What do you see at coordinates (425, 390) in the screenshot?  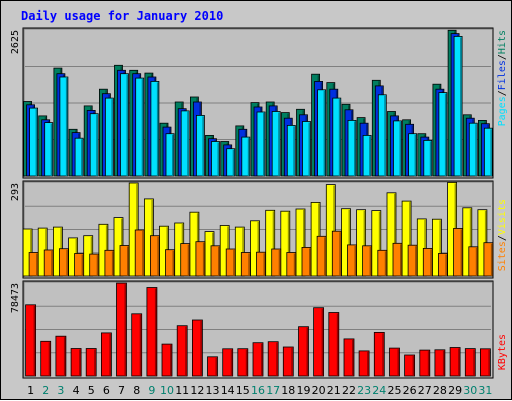 I see `day-label-27: 27` at bounding box center [425, 390].